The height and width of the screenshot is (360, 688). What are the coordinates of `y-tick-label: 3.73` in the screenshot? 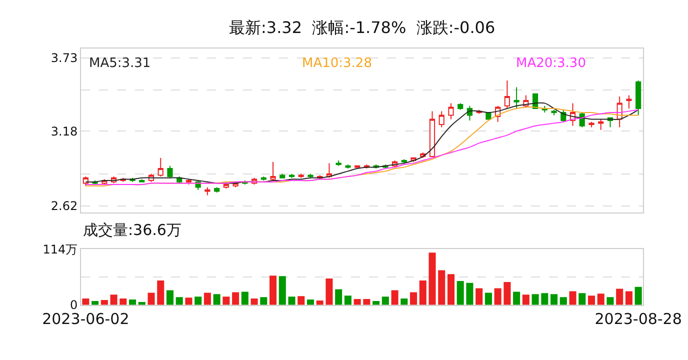 It's located at (64, 58).